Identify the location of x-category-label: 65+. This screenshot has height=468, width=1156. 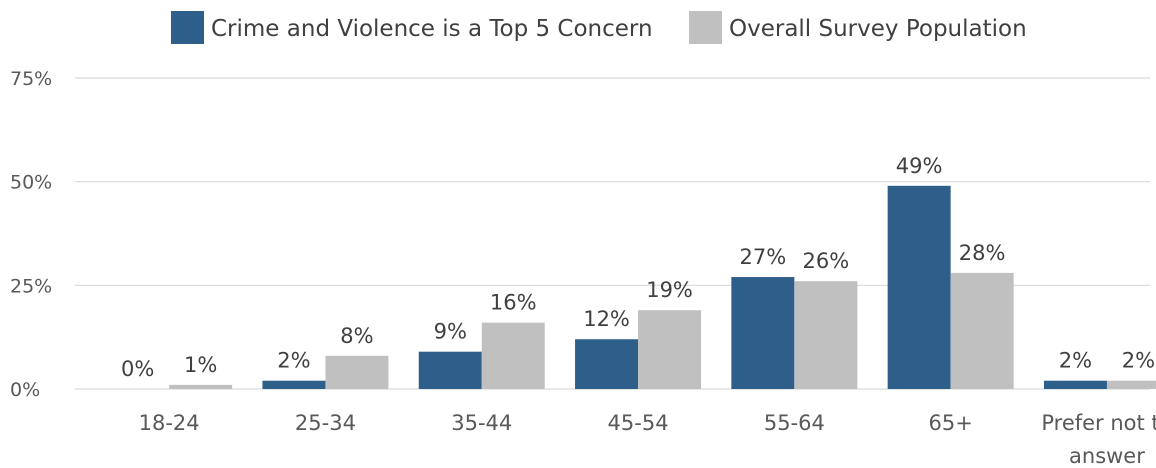
(950, 423).